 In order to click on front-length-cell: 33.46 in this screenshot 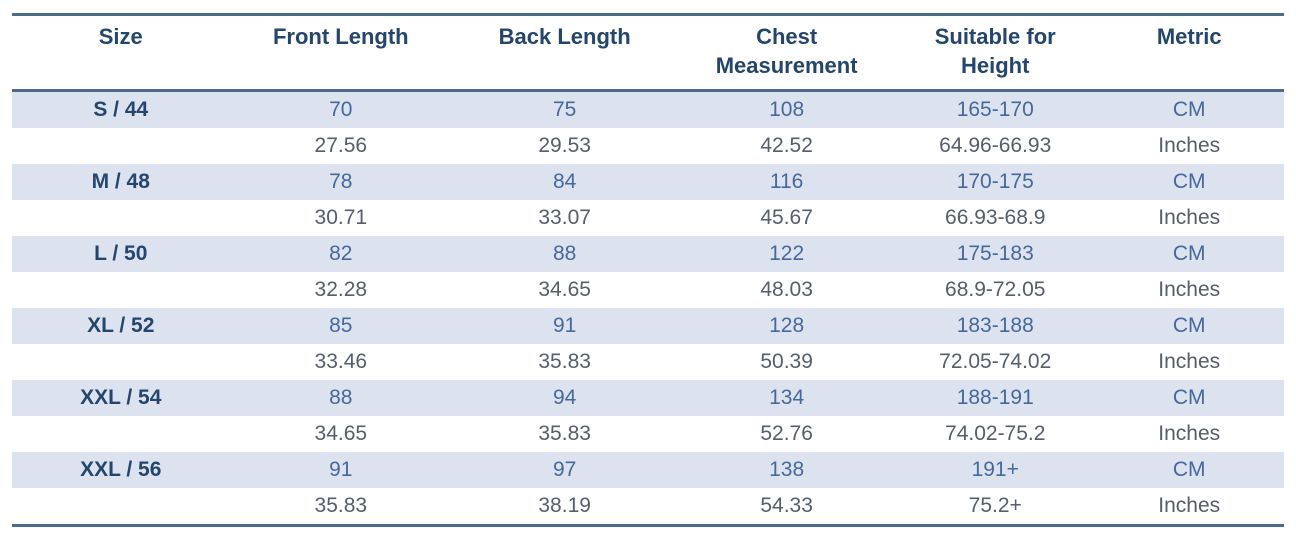, I will do `click(341, 362)`.